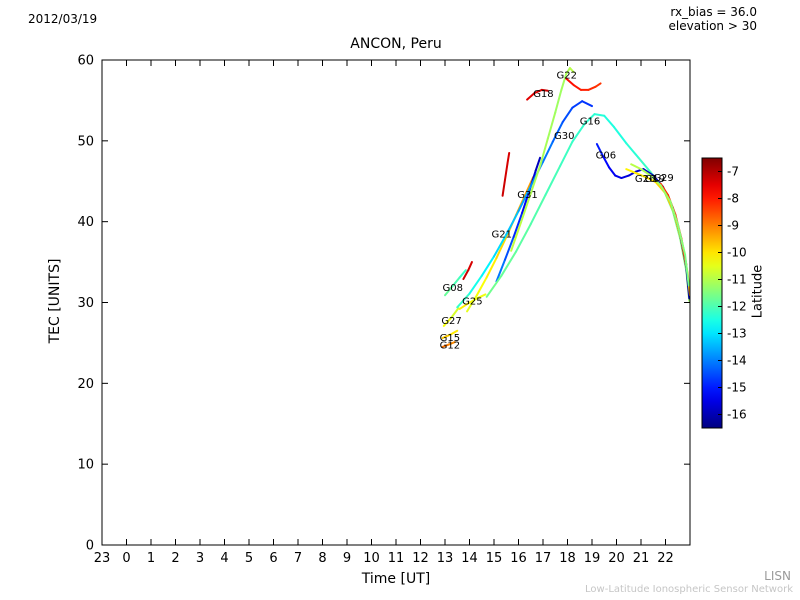 The height and width of the screenshot is (600, 800). Describe the element at coordinates (63, 19) in the screenshot. I see `date-label: 2012/03/19` at that location.